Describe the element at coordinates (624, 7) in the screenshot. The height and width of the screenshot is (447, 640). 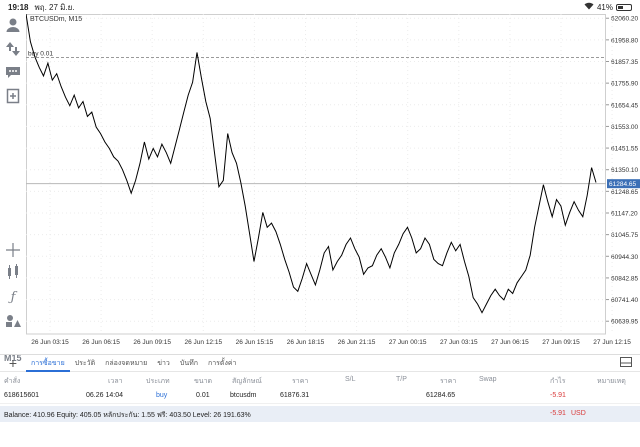
I see `battery-icon` at that location.